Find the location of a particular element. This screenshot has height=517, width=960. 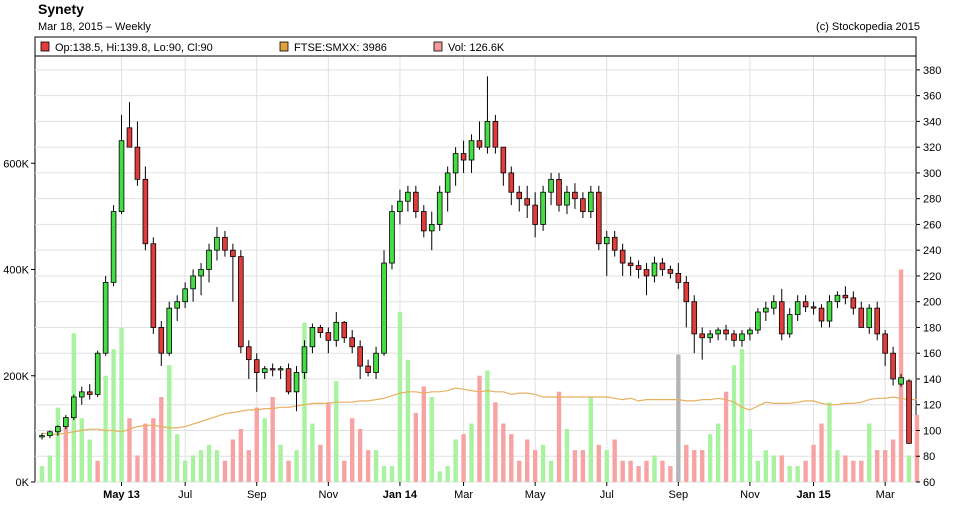

ftse-line is located at coordinates (479, 411).